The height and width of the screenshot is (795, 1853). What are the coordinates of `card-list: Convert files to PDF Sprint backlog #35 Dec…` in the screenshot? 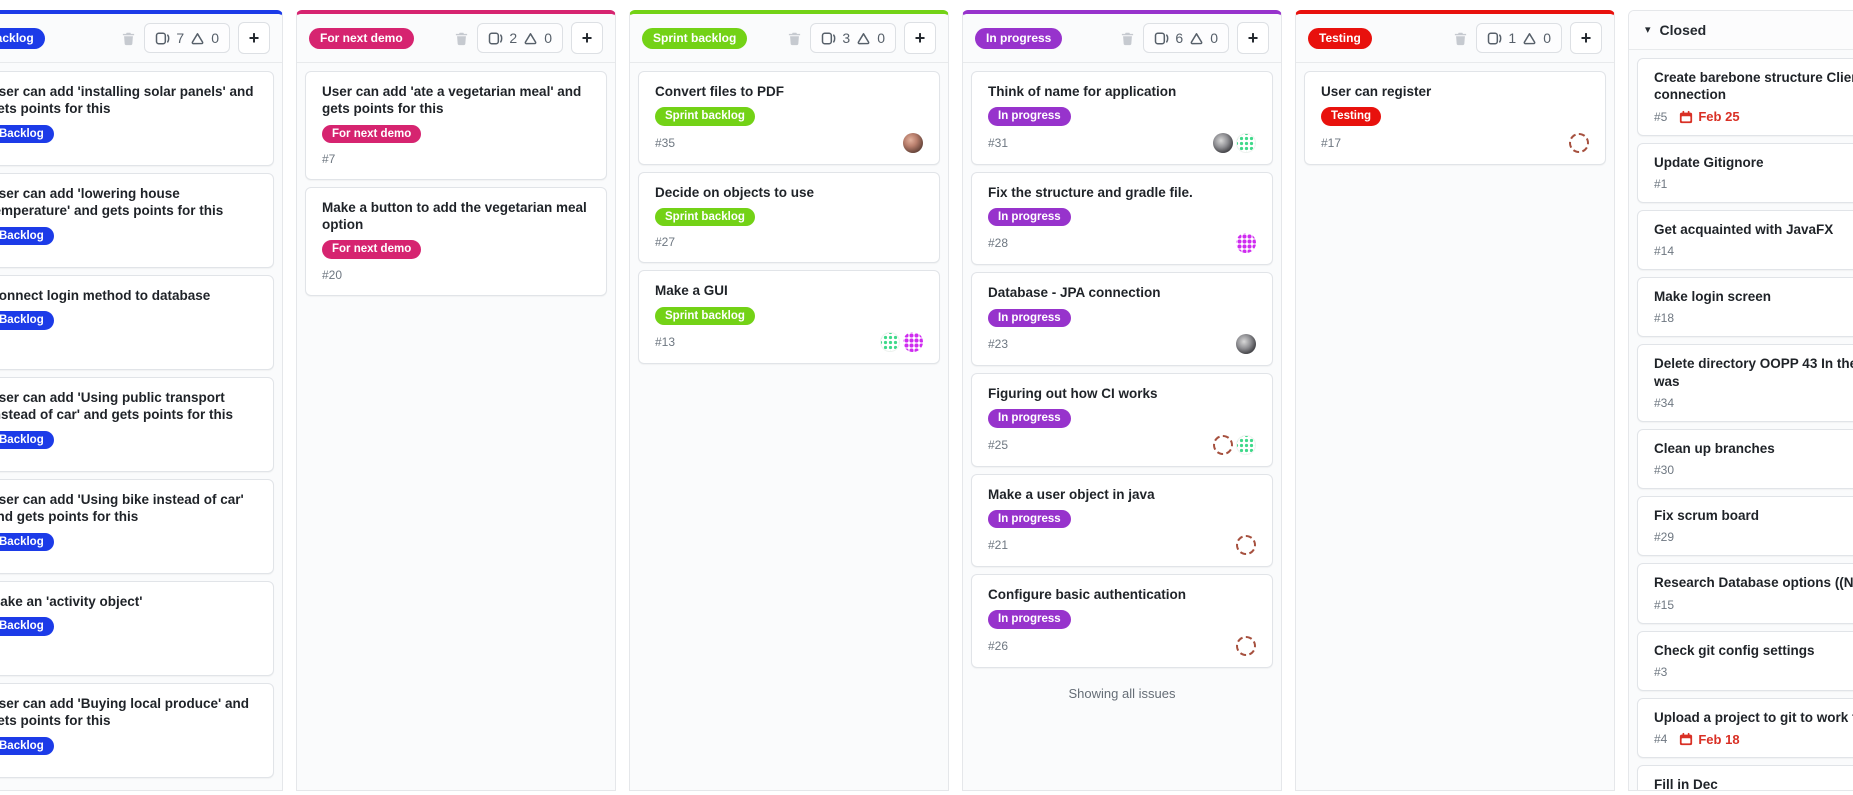 It's located at (789, 217).